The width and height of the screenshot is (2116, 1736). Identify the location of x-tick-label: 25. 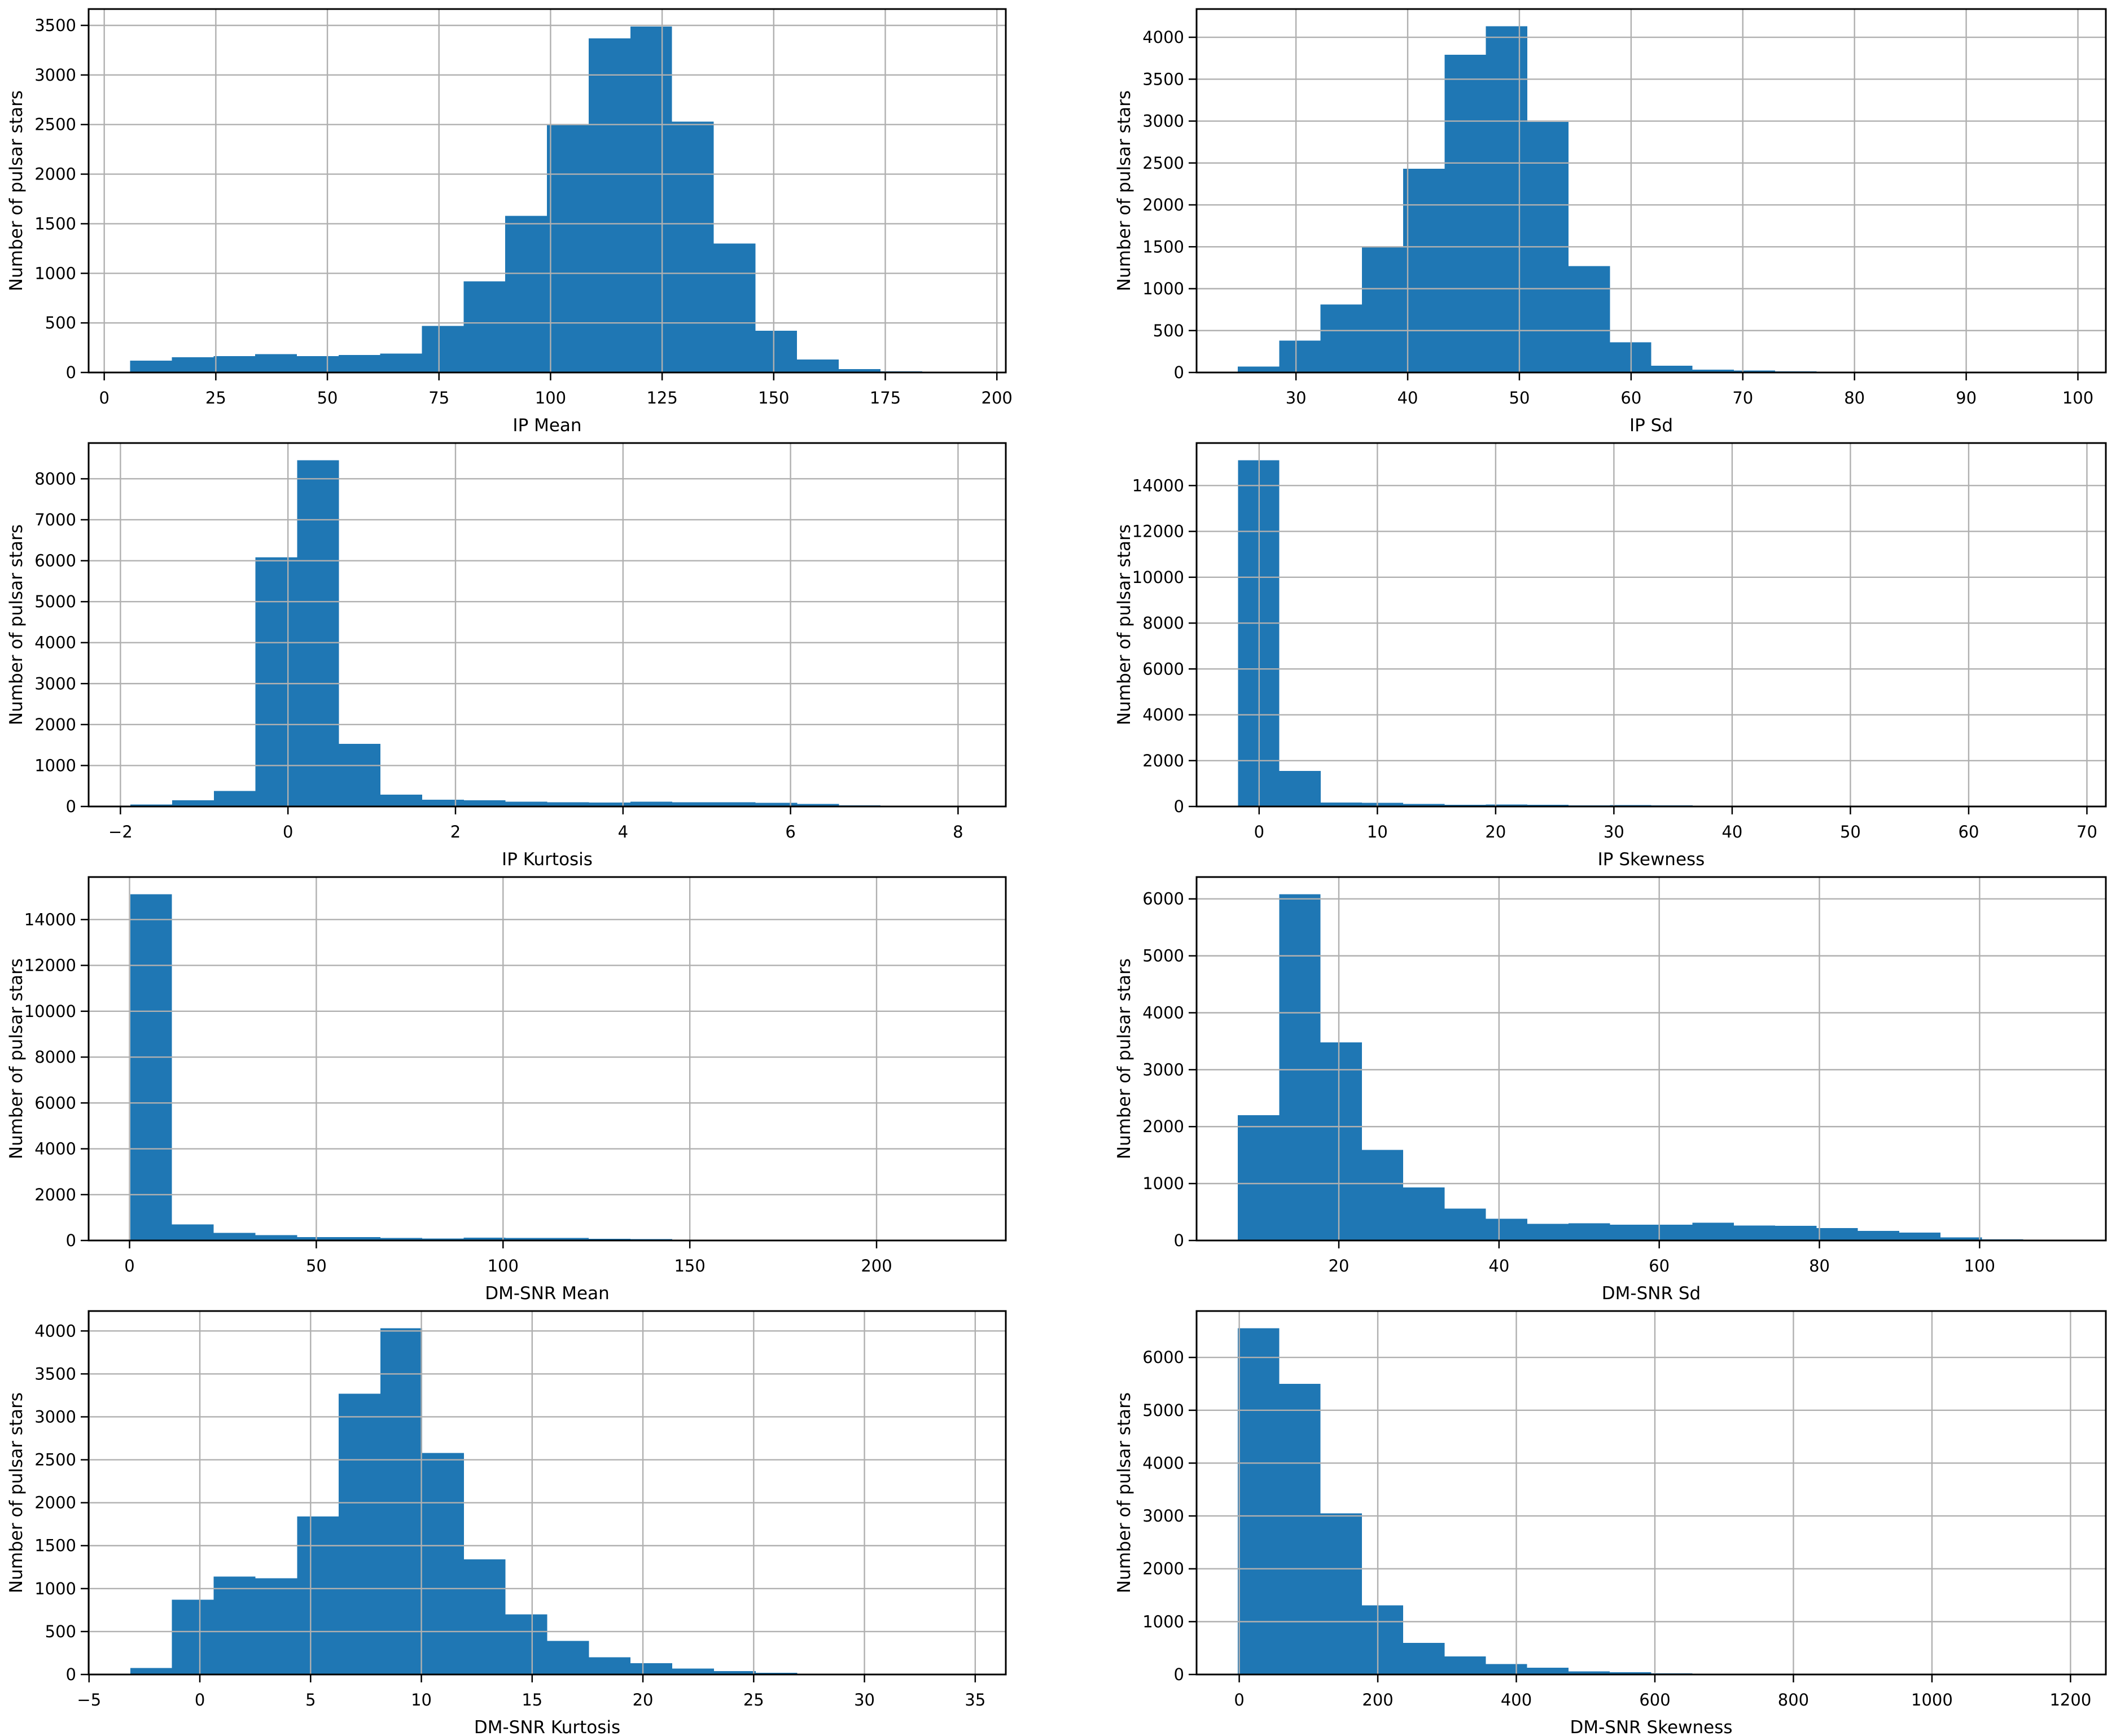
(215, 397).